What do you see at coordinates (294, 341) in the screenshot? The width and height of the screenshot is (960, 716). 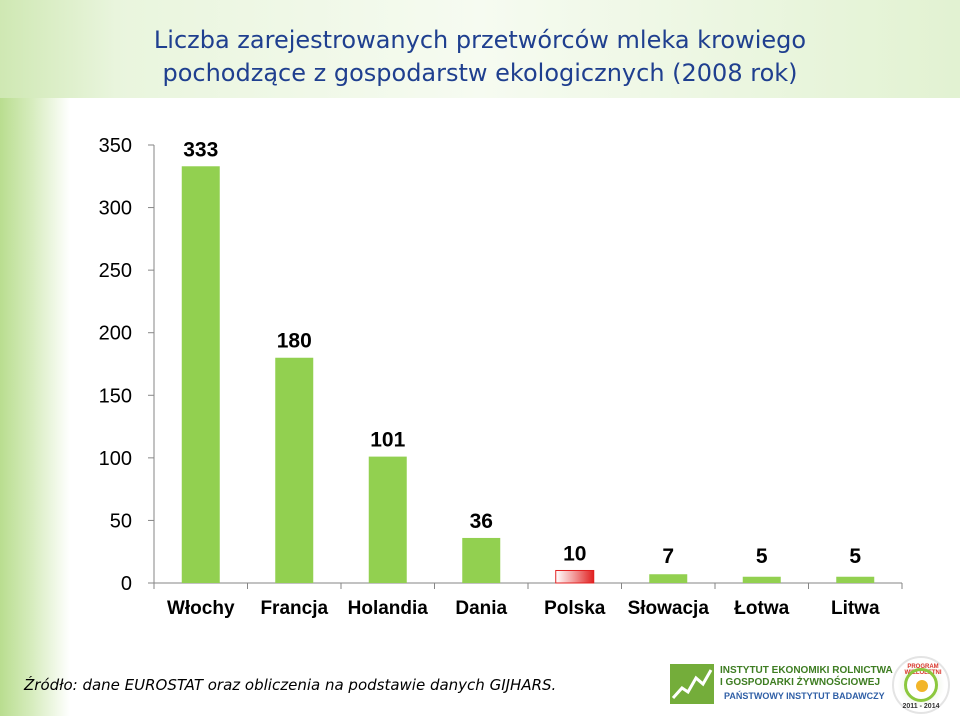 I see `data-label: 180` at bounding box center [294, 341].